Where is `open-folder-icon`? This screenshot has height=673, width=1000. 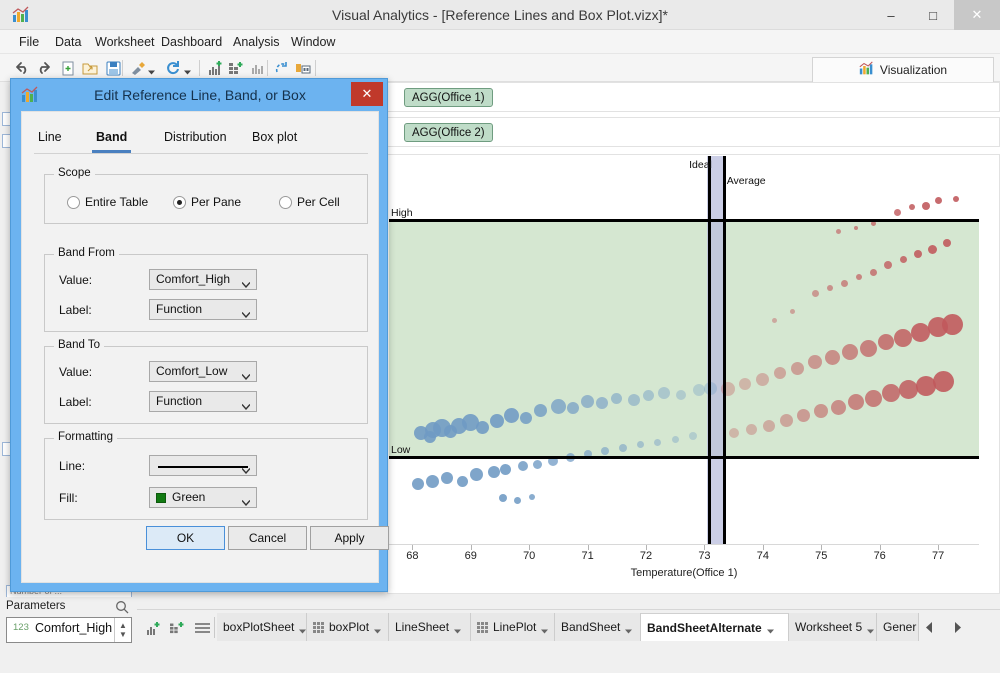 open-folder-icon is located at coordinates (90, 68).